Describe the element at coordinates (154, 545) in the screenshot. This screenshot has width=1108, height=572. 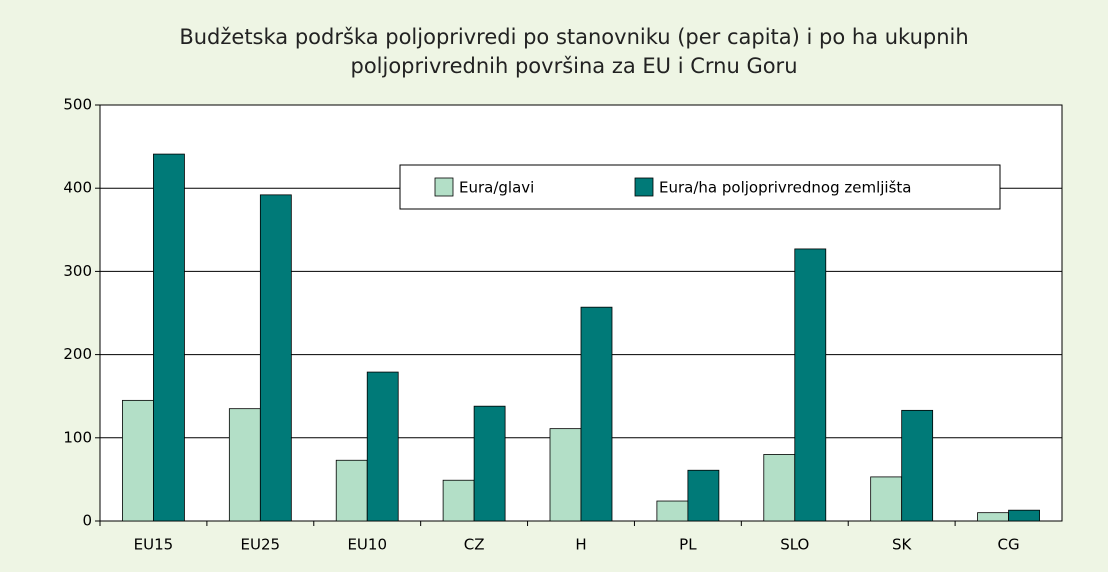
I see `x-tick-label: EU15` at that location.